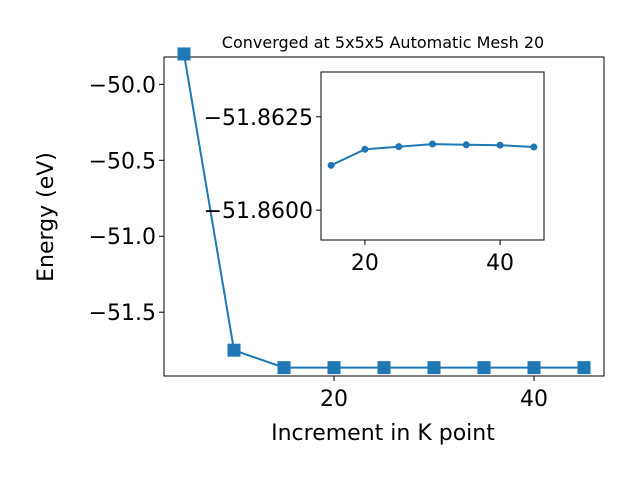 This screenshot has width=640, height=480. I want to click on y-tick-label: −51.8600, so click(258, 211).